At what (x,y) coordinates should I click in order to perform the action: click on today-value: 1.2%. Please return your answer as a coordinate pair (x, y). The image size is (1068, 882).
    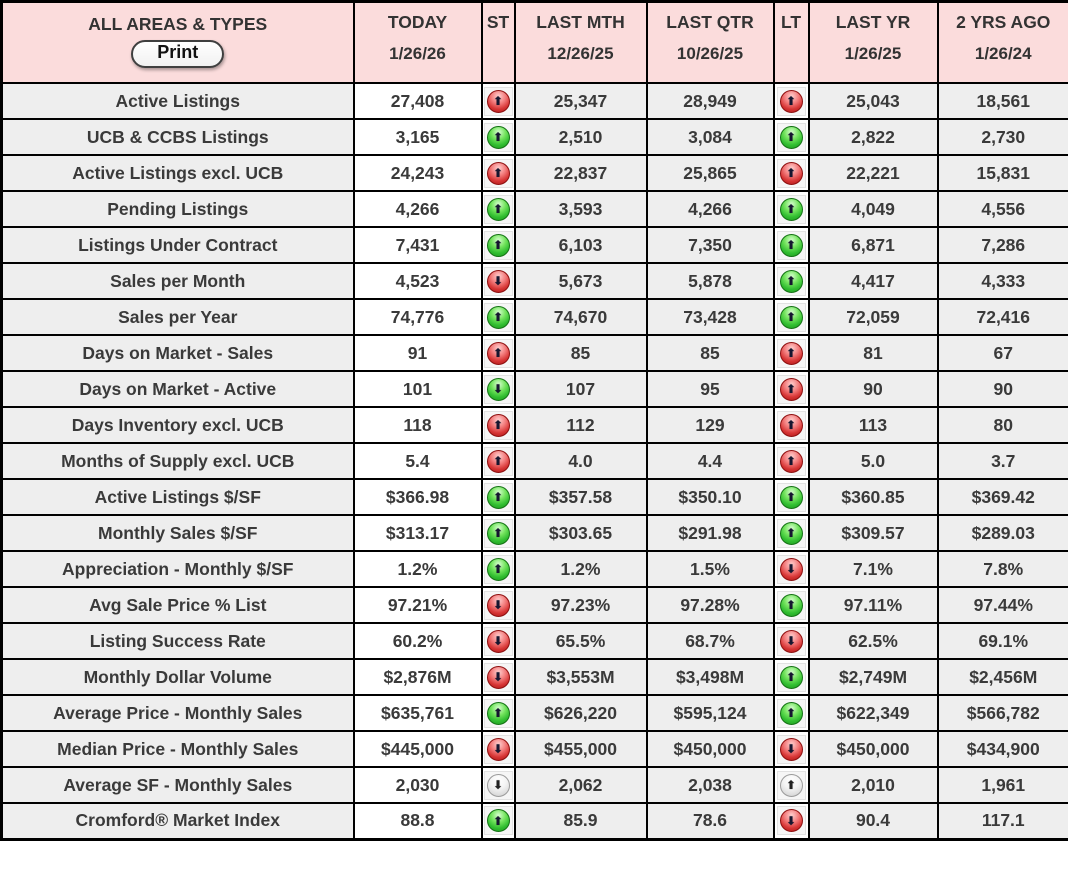
    Looking at the image, I should click on (417, 569).